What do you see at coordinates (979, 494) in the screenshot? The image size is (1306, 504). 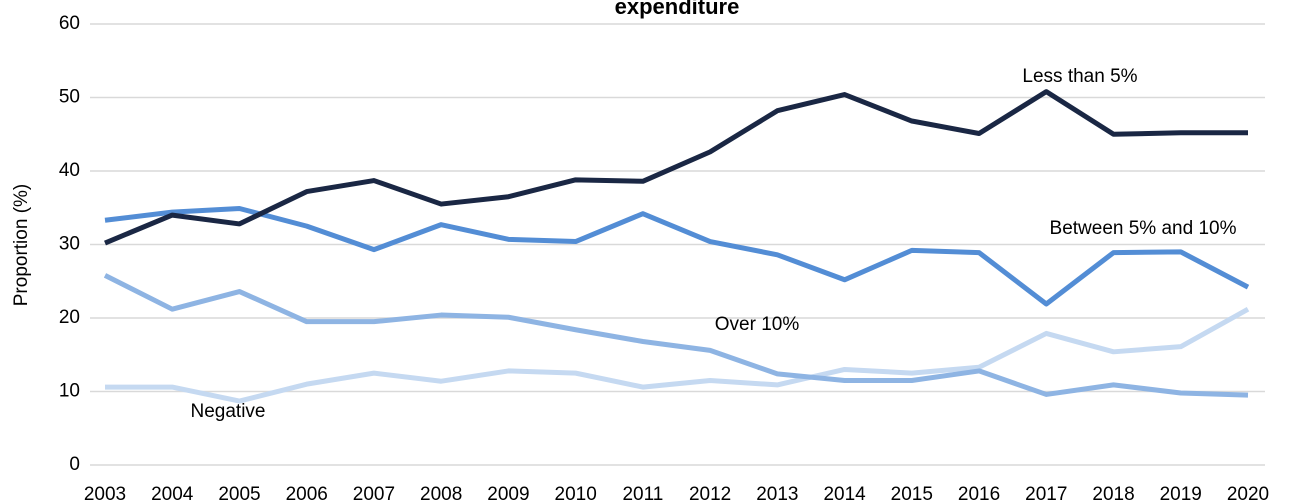 I see `x-tick-label: 2016` at bounding box center [979, 494].